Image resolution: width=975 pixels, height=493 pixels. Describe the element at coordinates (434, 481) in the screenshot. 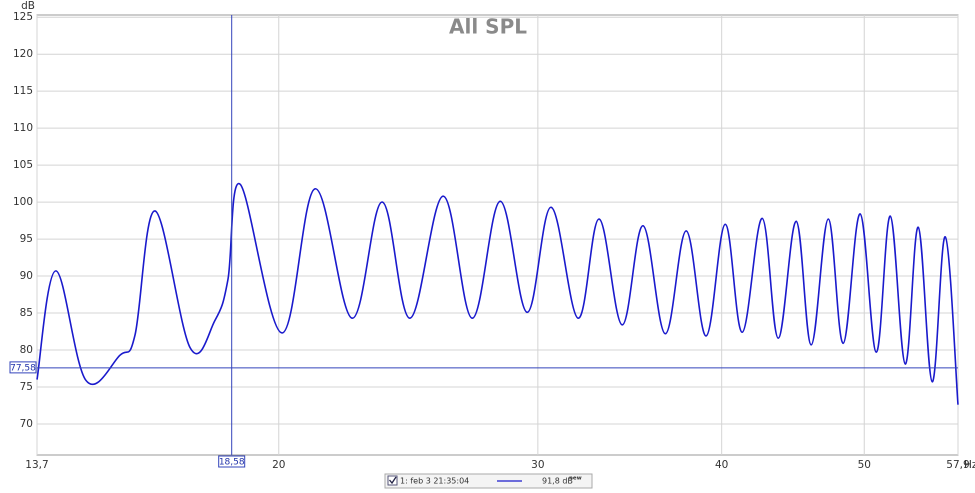

I see `legend-entry: 1: feb 3 21:35:04` at that location.